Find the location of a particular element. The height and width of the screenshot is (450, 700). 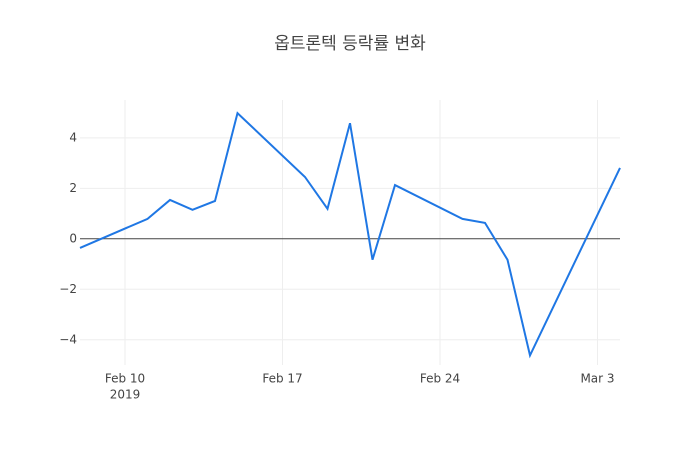

y-tick-label: 0 is located at coordinates (73, 238).